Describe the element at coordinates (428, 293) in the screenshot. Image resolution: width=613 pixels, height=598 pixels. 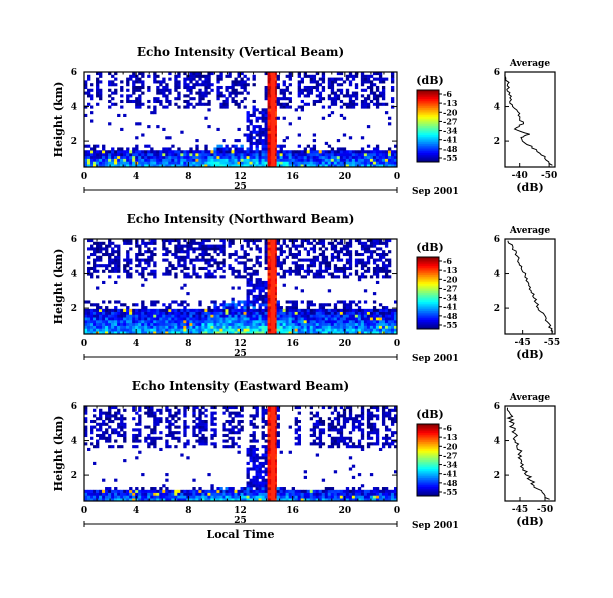
I see `colorbar-frame` at that location.